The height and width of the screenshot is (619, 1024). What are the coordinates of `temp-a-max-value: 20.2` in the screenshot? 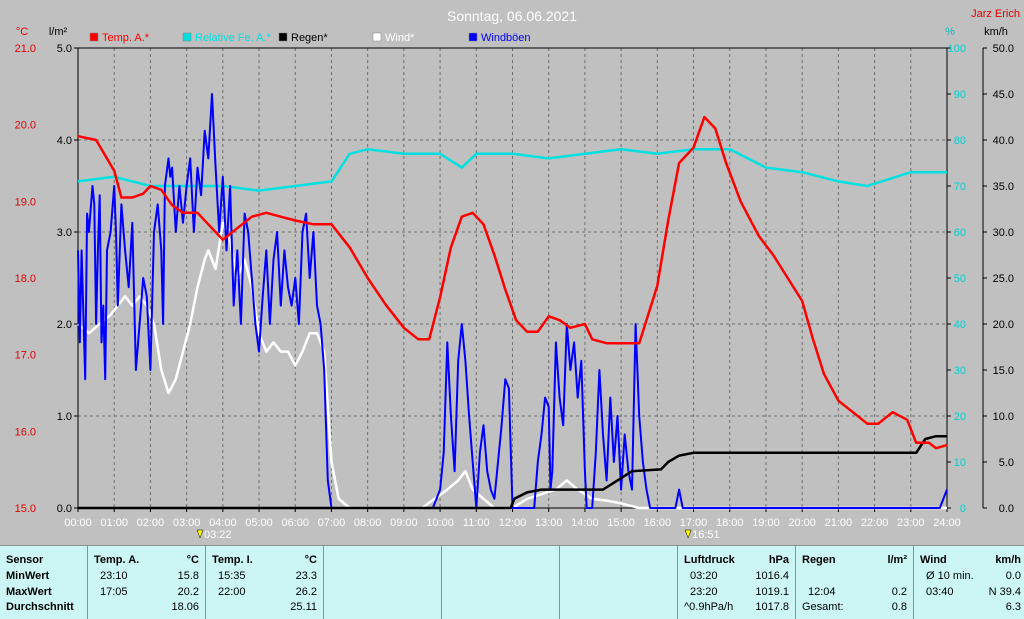 It's located at (188, 592).